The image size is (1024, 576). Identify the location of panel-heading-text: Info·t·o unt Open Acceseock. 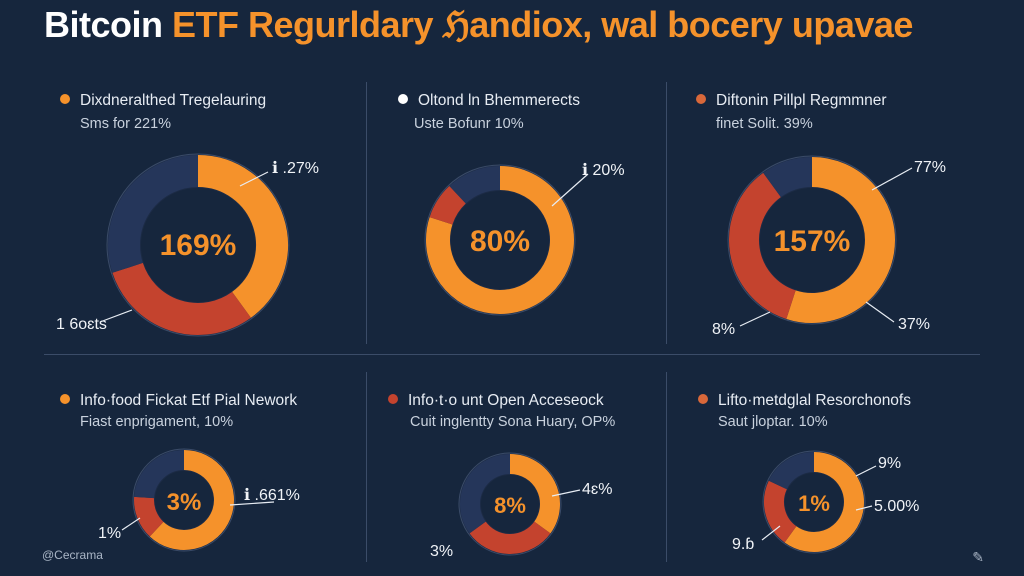
(506, 400).